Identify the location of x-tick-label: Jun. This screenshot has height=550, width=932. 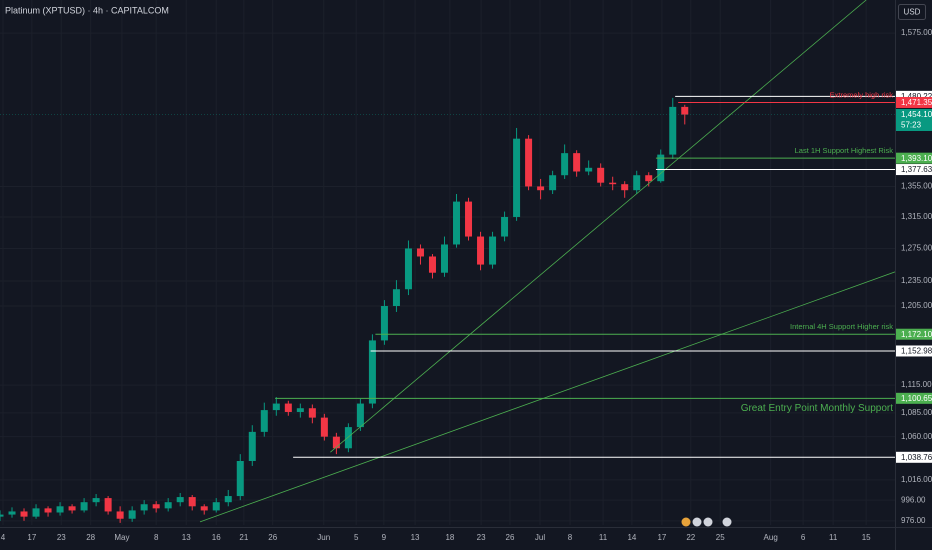
(323, 537).